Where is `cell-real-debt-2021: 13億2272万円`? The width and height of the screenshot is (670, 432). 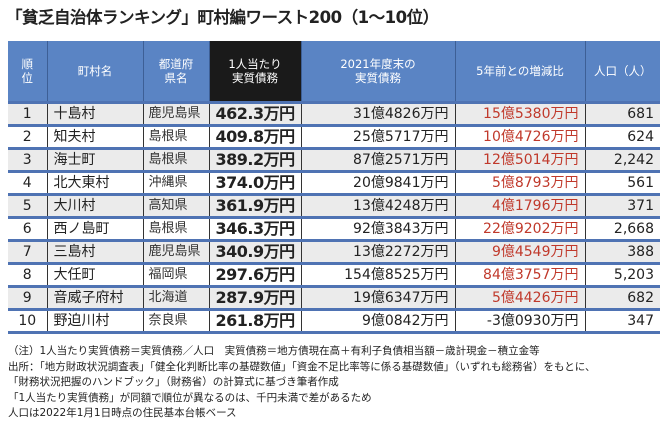 cell-real-debt-2021: 13億2272万円 is located at coordinates (377, 251).